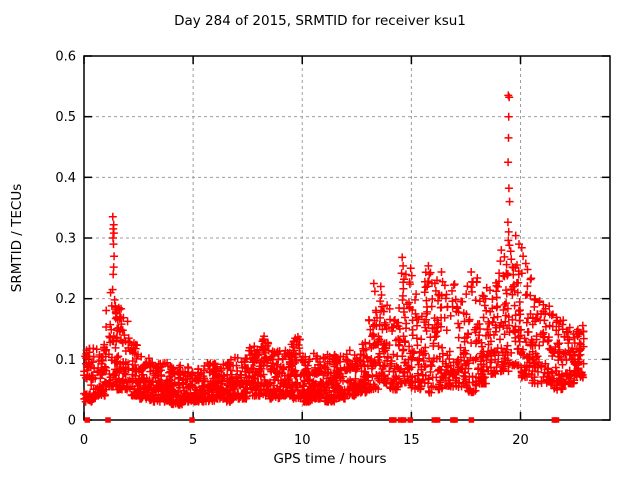 Image resolution: width=640 pixels, height=480 pixels. Describe the element at coordinates (411, 440) in the screenshot. I see `x-tick-label: 15` at that location.